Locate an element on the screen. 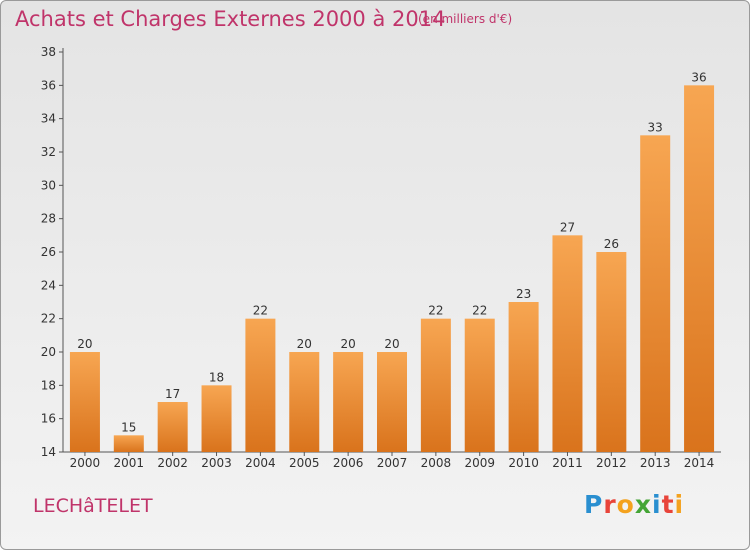 Image resolution: width=750 pixels, height=550 pixels. x-tick-label: 2008 is located at coordinates (436, 463).